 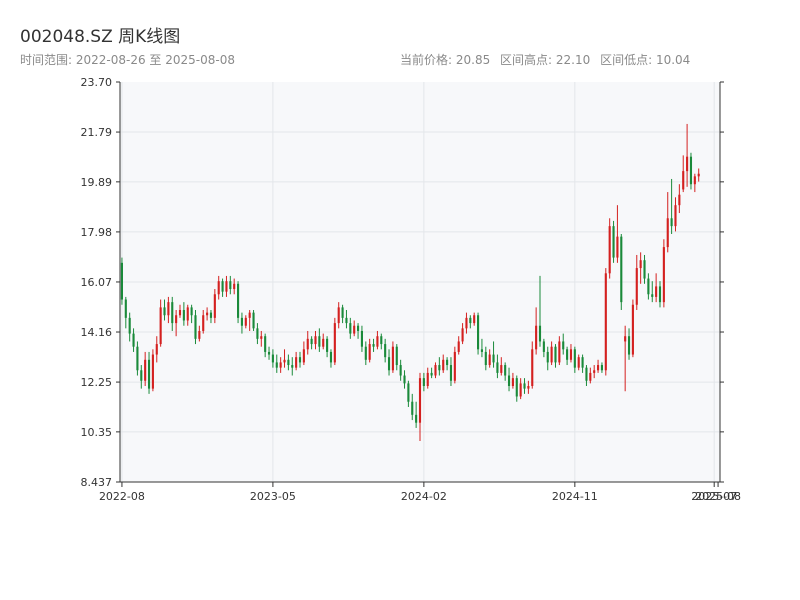 I want to click on current-price-text: 当前价格: 20.85, so click(x=445, y=60).